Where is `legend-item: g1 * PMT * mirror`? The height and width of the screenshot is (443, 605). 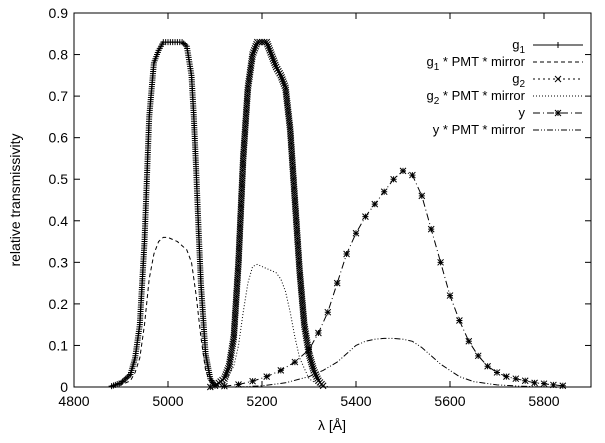
legend-item: g1 * PMT * mirror is located at coordinates (504, 63).